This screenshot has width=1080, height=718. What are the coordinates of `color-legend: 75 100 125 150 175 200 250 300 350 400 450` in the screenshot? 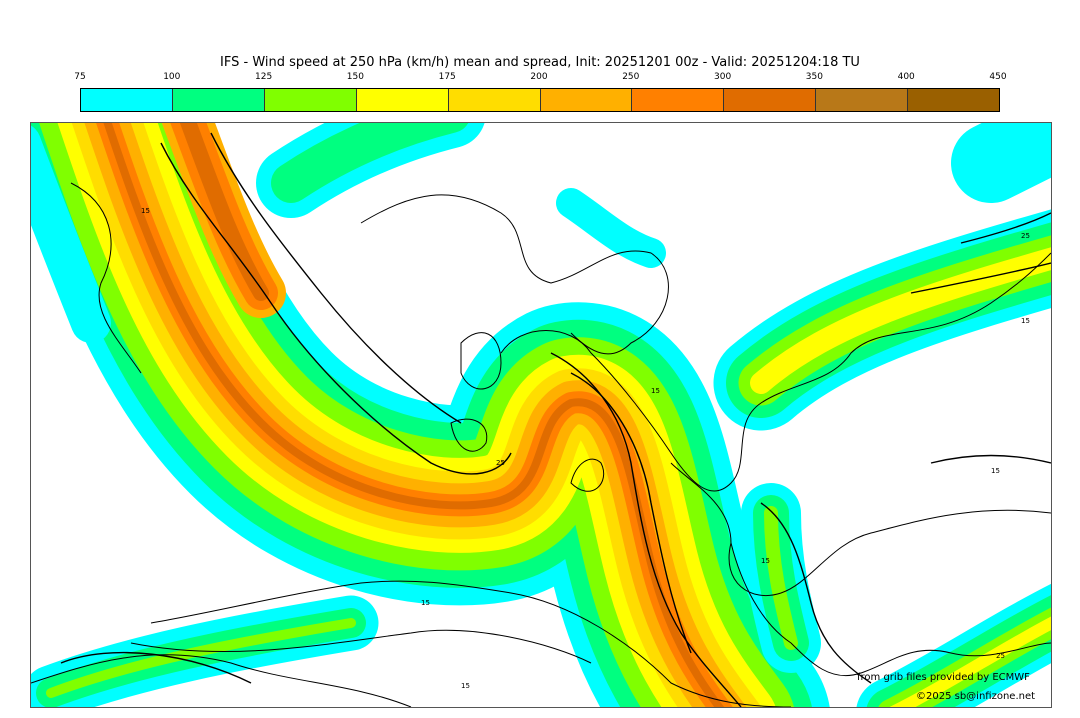 It's located at (540, 93).